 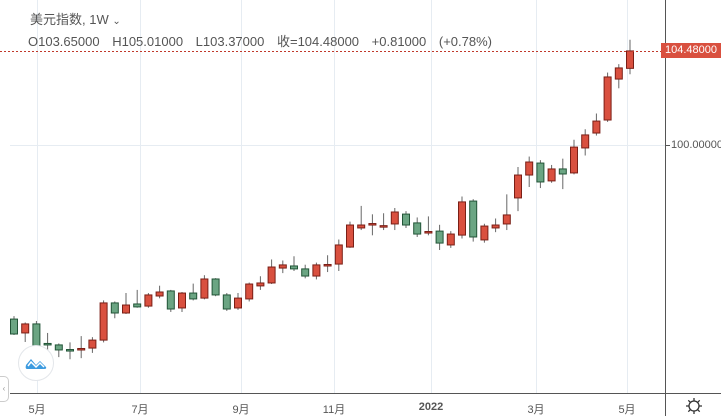 I want to click on cloud-chart-icon, so click(x=36, y=364).